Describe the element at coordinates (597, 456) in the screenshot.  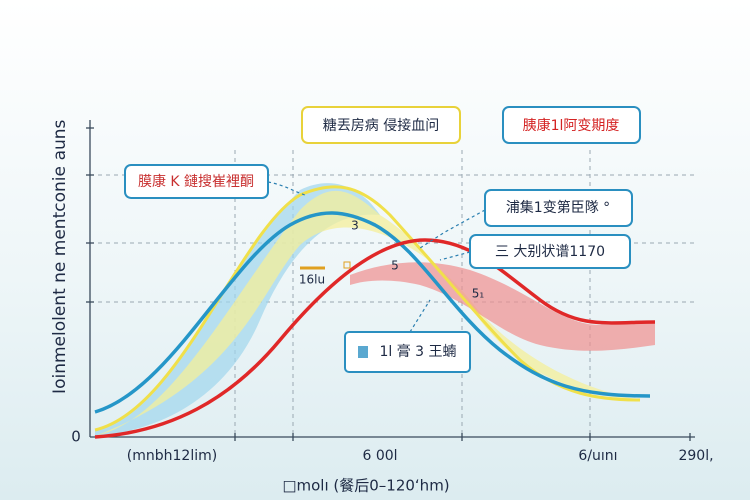
I see `x-tick-label: 6/uını` at that location.